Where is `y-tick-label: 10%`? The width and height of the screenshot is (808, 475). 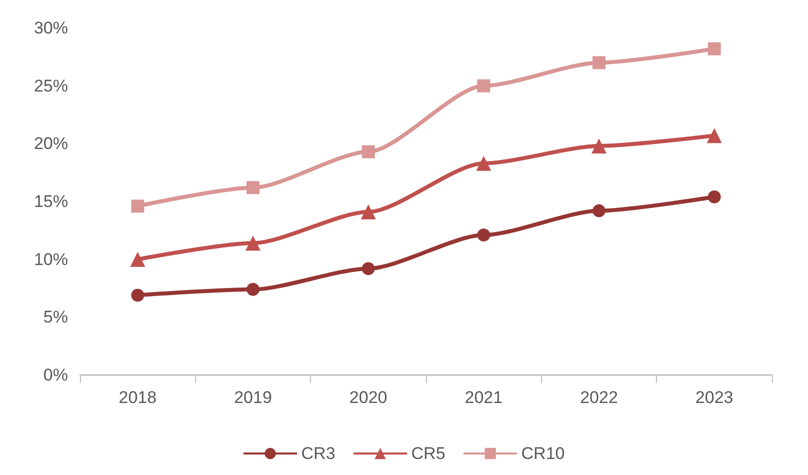
y-tick-label: 10% is located at coordinates (51, 259).